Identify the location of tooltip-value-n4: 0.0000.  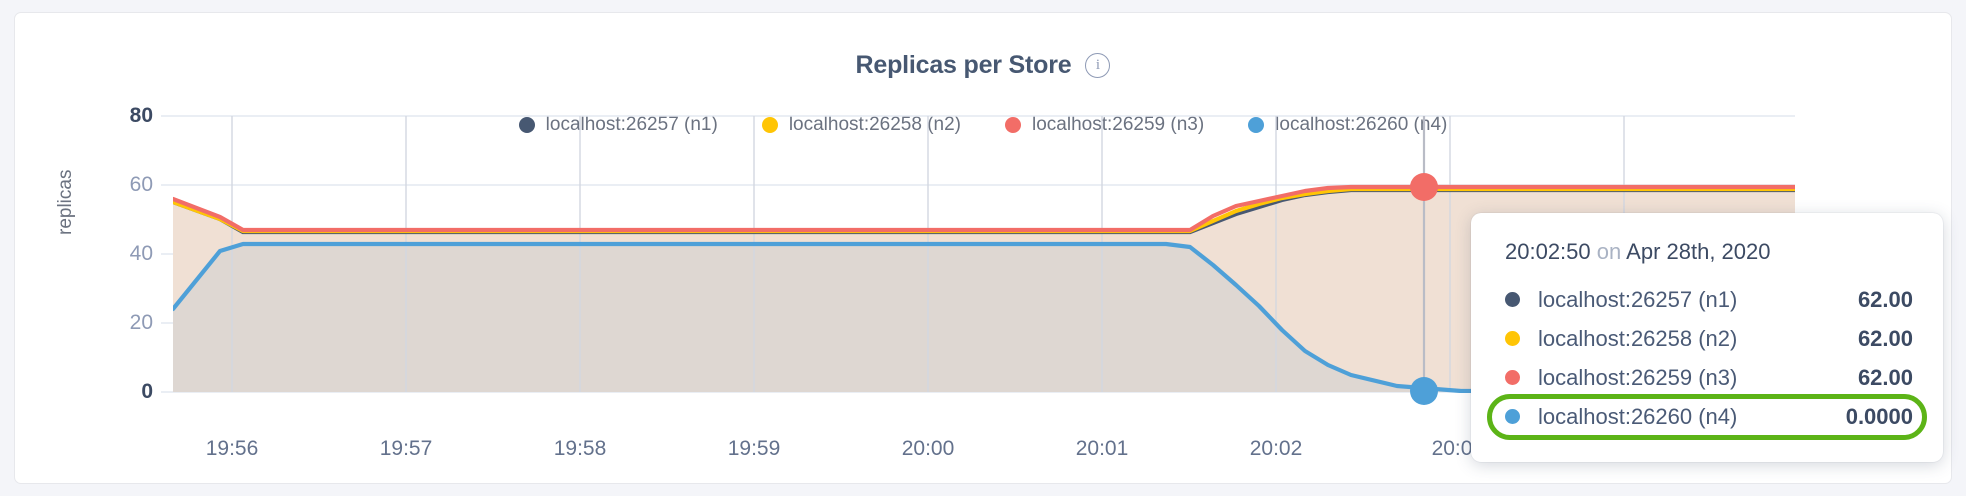
(1879, 416).